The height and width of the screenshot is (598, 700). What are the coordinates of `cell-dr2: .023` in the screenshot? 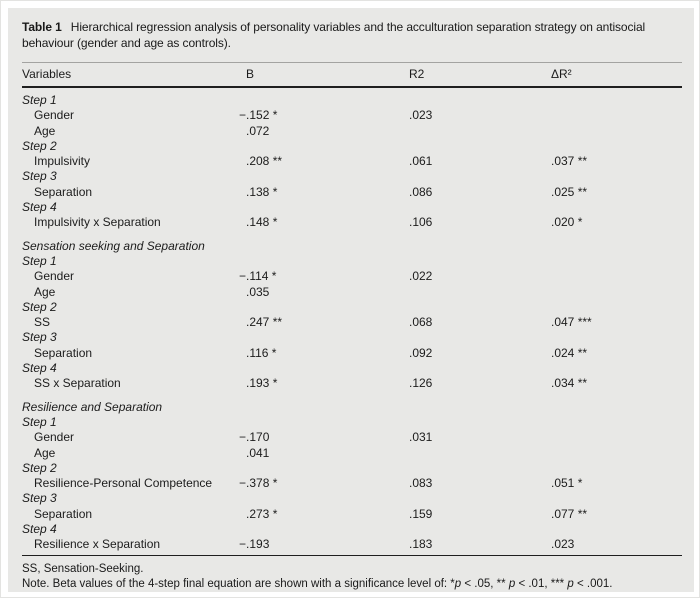 It's located at (563, 544).